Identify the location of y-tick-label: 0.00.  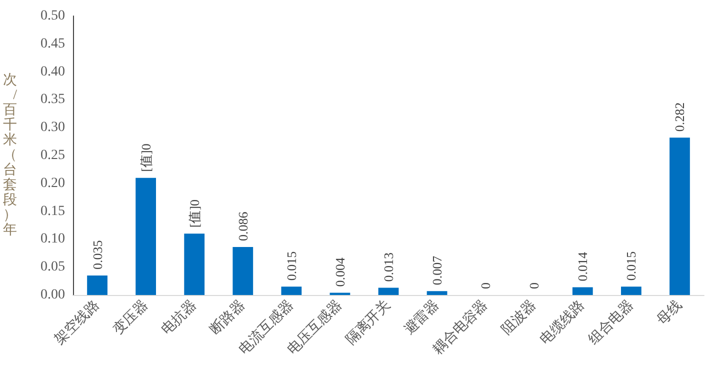
(52, 295).